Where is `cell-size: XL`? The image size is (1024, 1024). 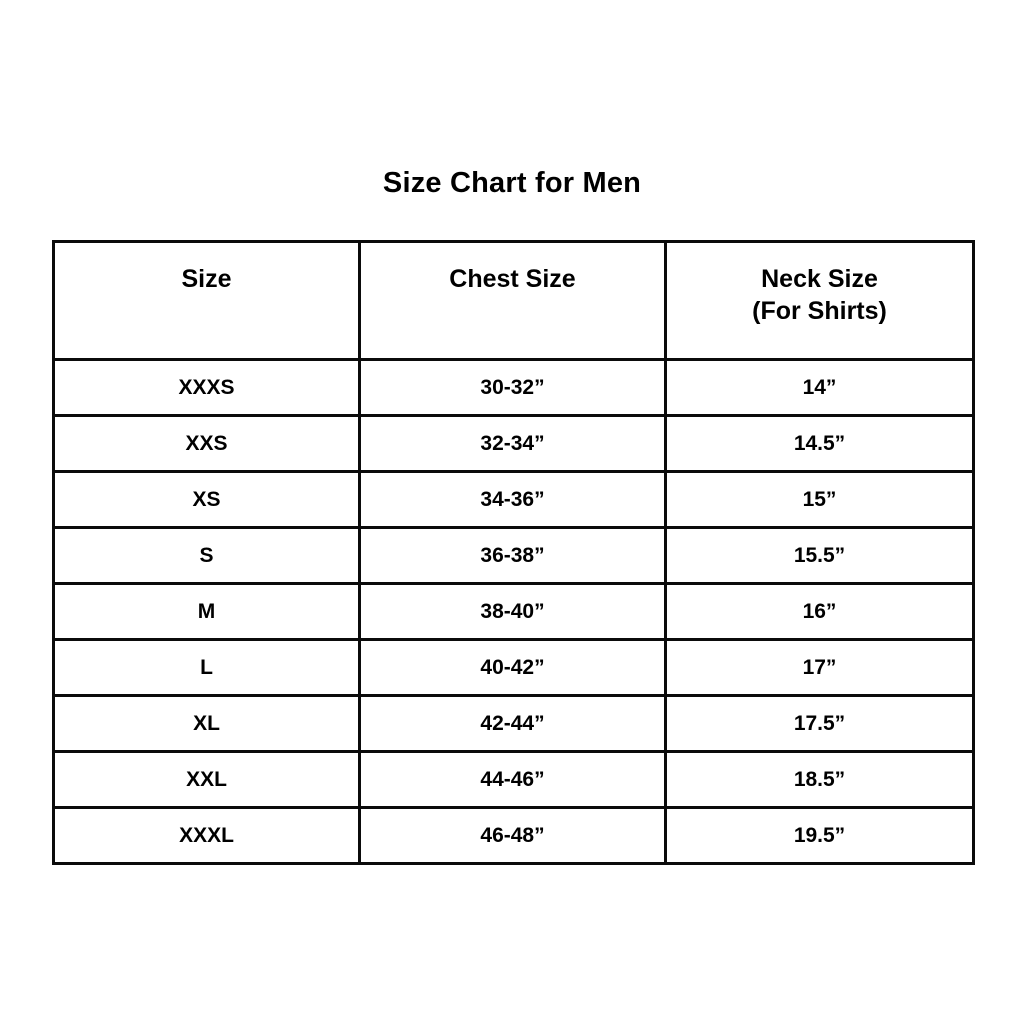 cell-size: XL is located at coordinates (206, 723).